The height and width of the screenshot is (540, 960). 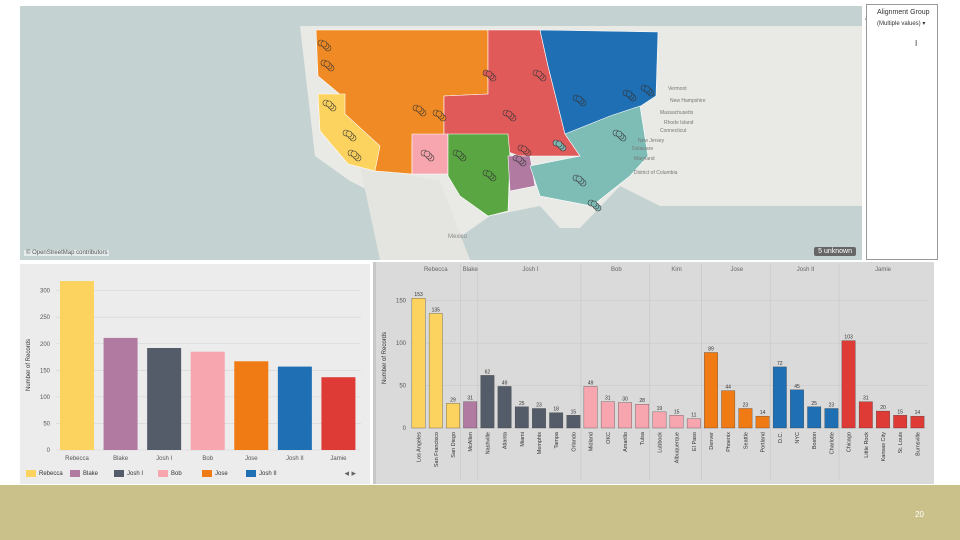 What do you see at coordinates (170, 473) in the screenshot?
I see `legend-item: Bob` at bounding box center [170, 473].